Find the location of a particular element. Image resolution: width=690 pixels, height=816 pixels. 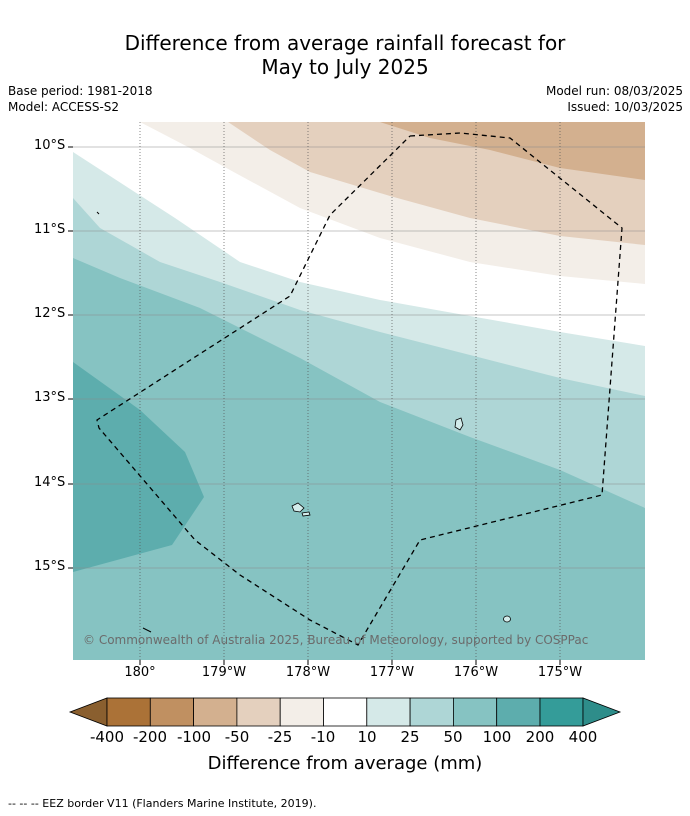

colorbar-extend-low is located at coordinates (88, 712).